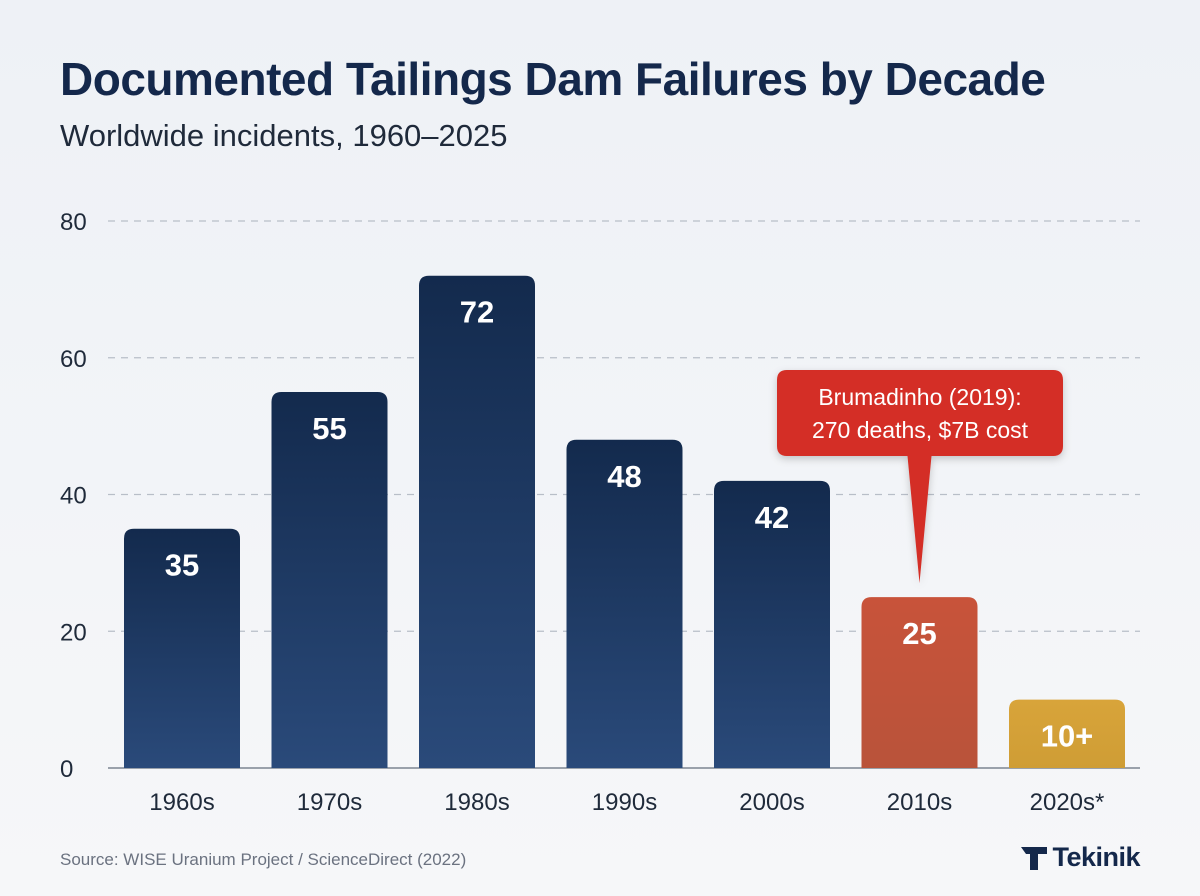  Describe the element at coordinates (771, 802) in the screenshot. I see `x-tick-label: 2000s` at that location.